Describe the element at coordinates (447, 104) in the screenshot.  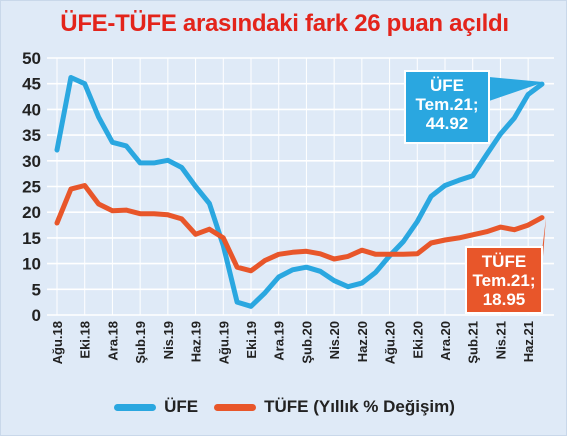
I see `callout-ufe-line-2: Tem.21;` at that location.